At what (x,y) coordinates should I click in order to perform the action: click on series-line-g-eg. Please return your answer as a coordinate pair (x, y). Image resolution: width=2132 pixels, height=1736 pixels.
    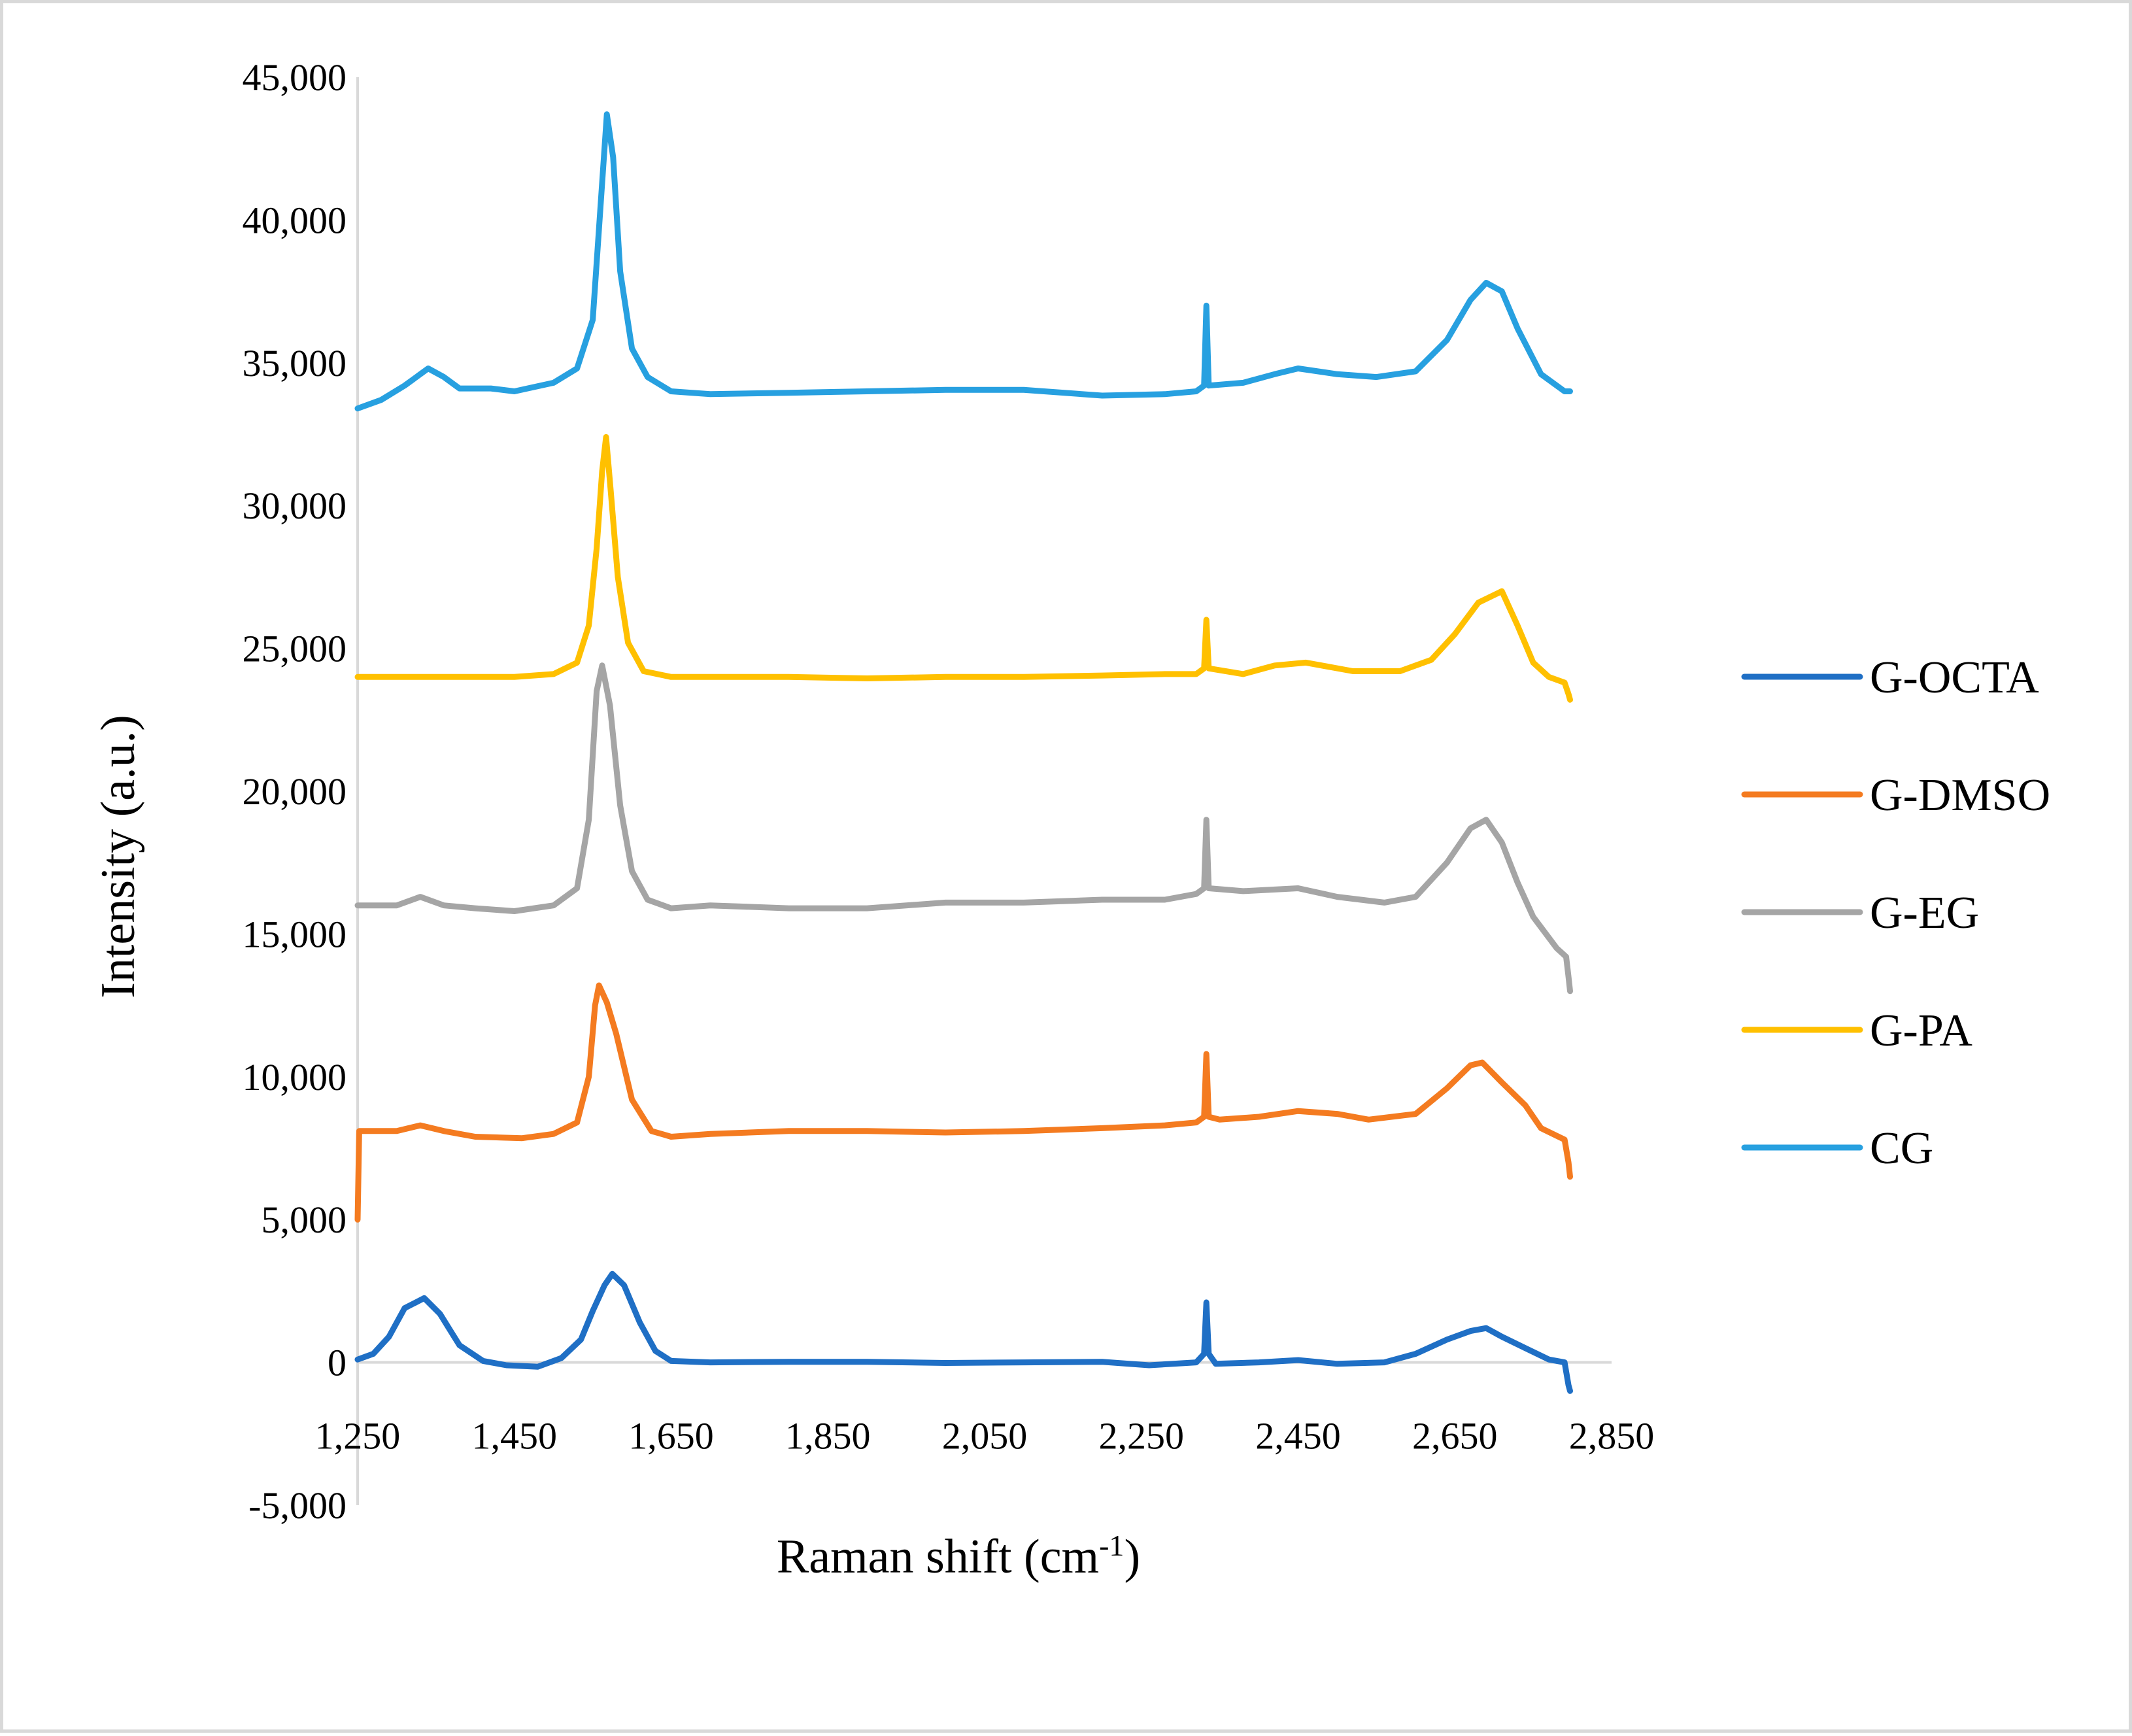
    Looking at the image, I should click on (963, 828).